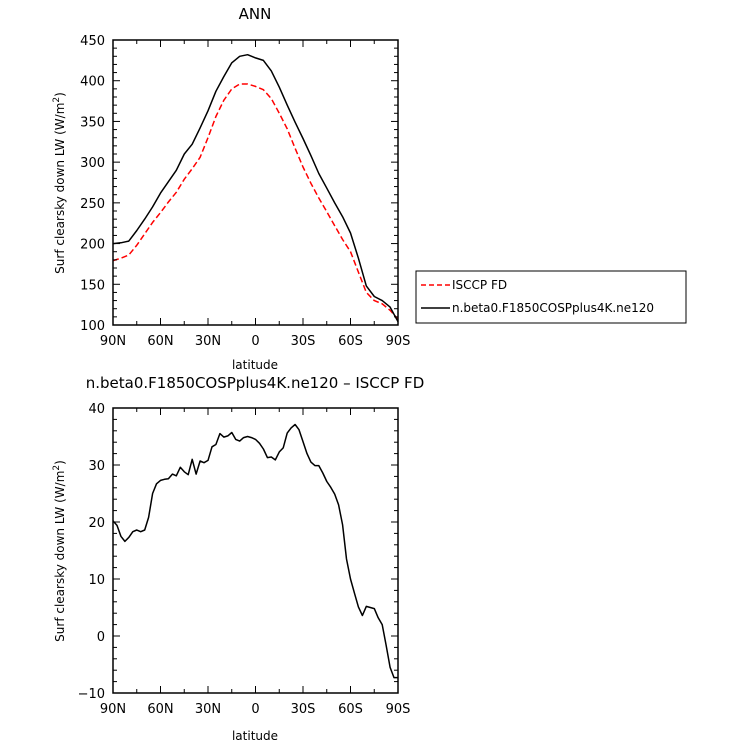  What do you see at coordinates (59, 551) in the screenshot?
I see `bottom-y-axis-label: Surf clearsky down LW (W/m2)` at bounding box center [59, 551].